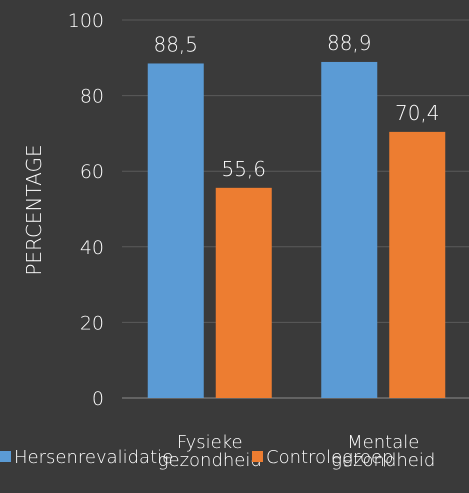 The width and height of the screenshot is (469, 493). What do you see at coordinates (93, 457) in the screenshot?
I see `legend-label: Hersenrevalidatie` at bounding box center [93, 457].